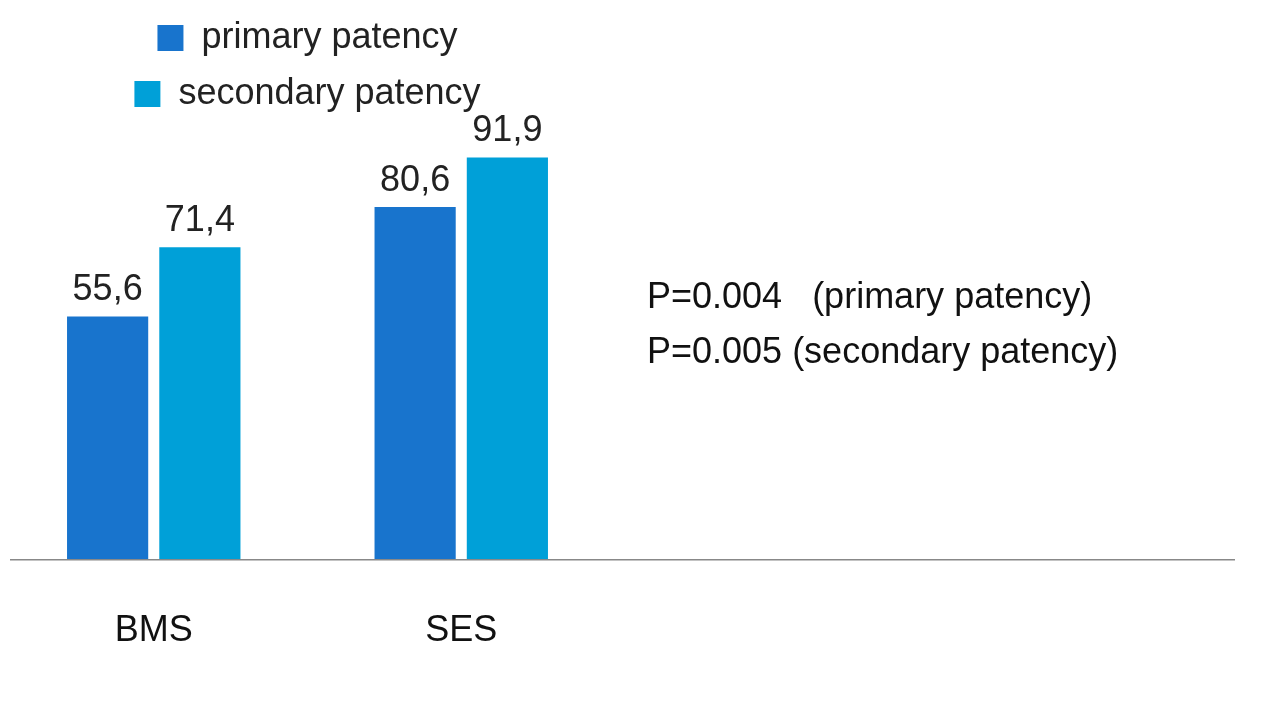  I want to click on legend-label: primary patency, so click(329, 35).